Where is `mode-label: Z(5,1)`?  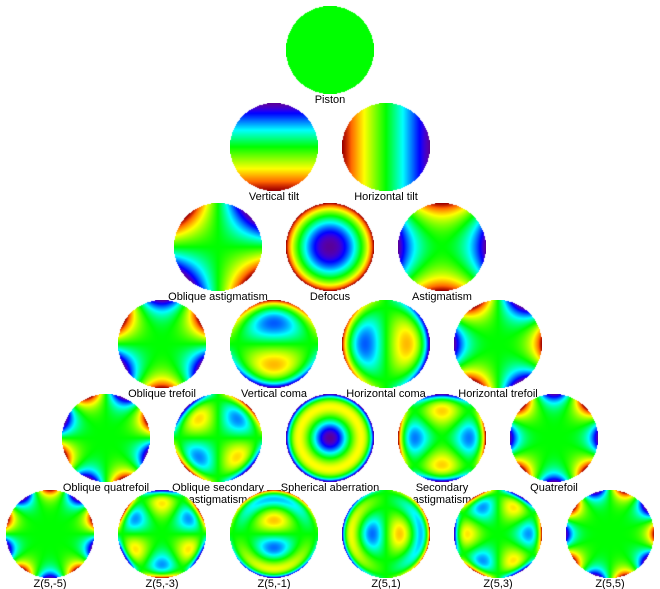
mode-label: Z(5,1) is located at coordinates (386, 583).